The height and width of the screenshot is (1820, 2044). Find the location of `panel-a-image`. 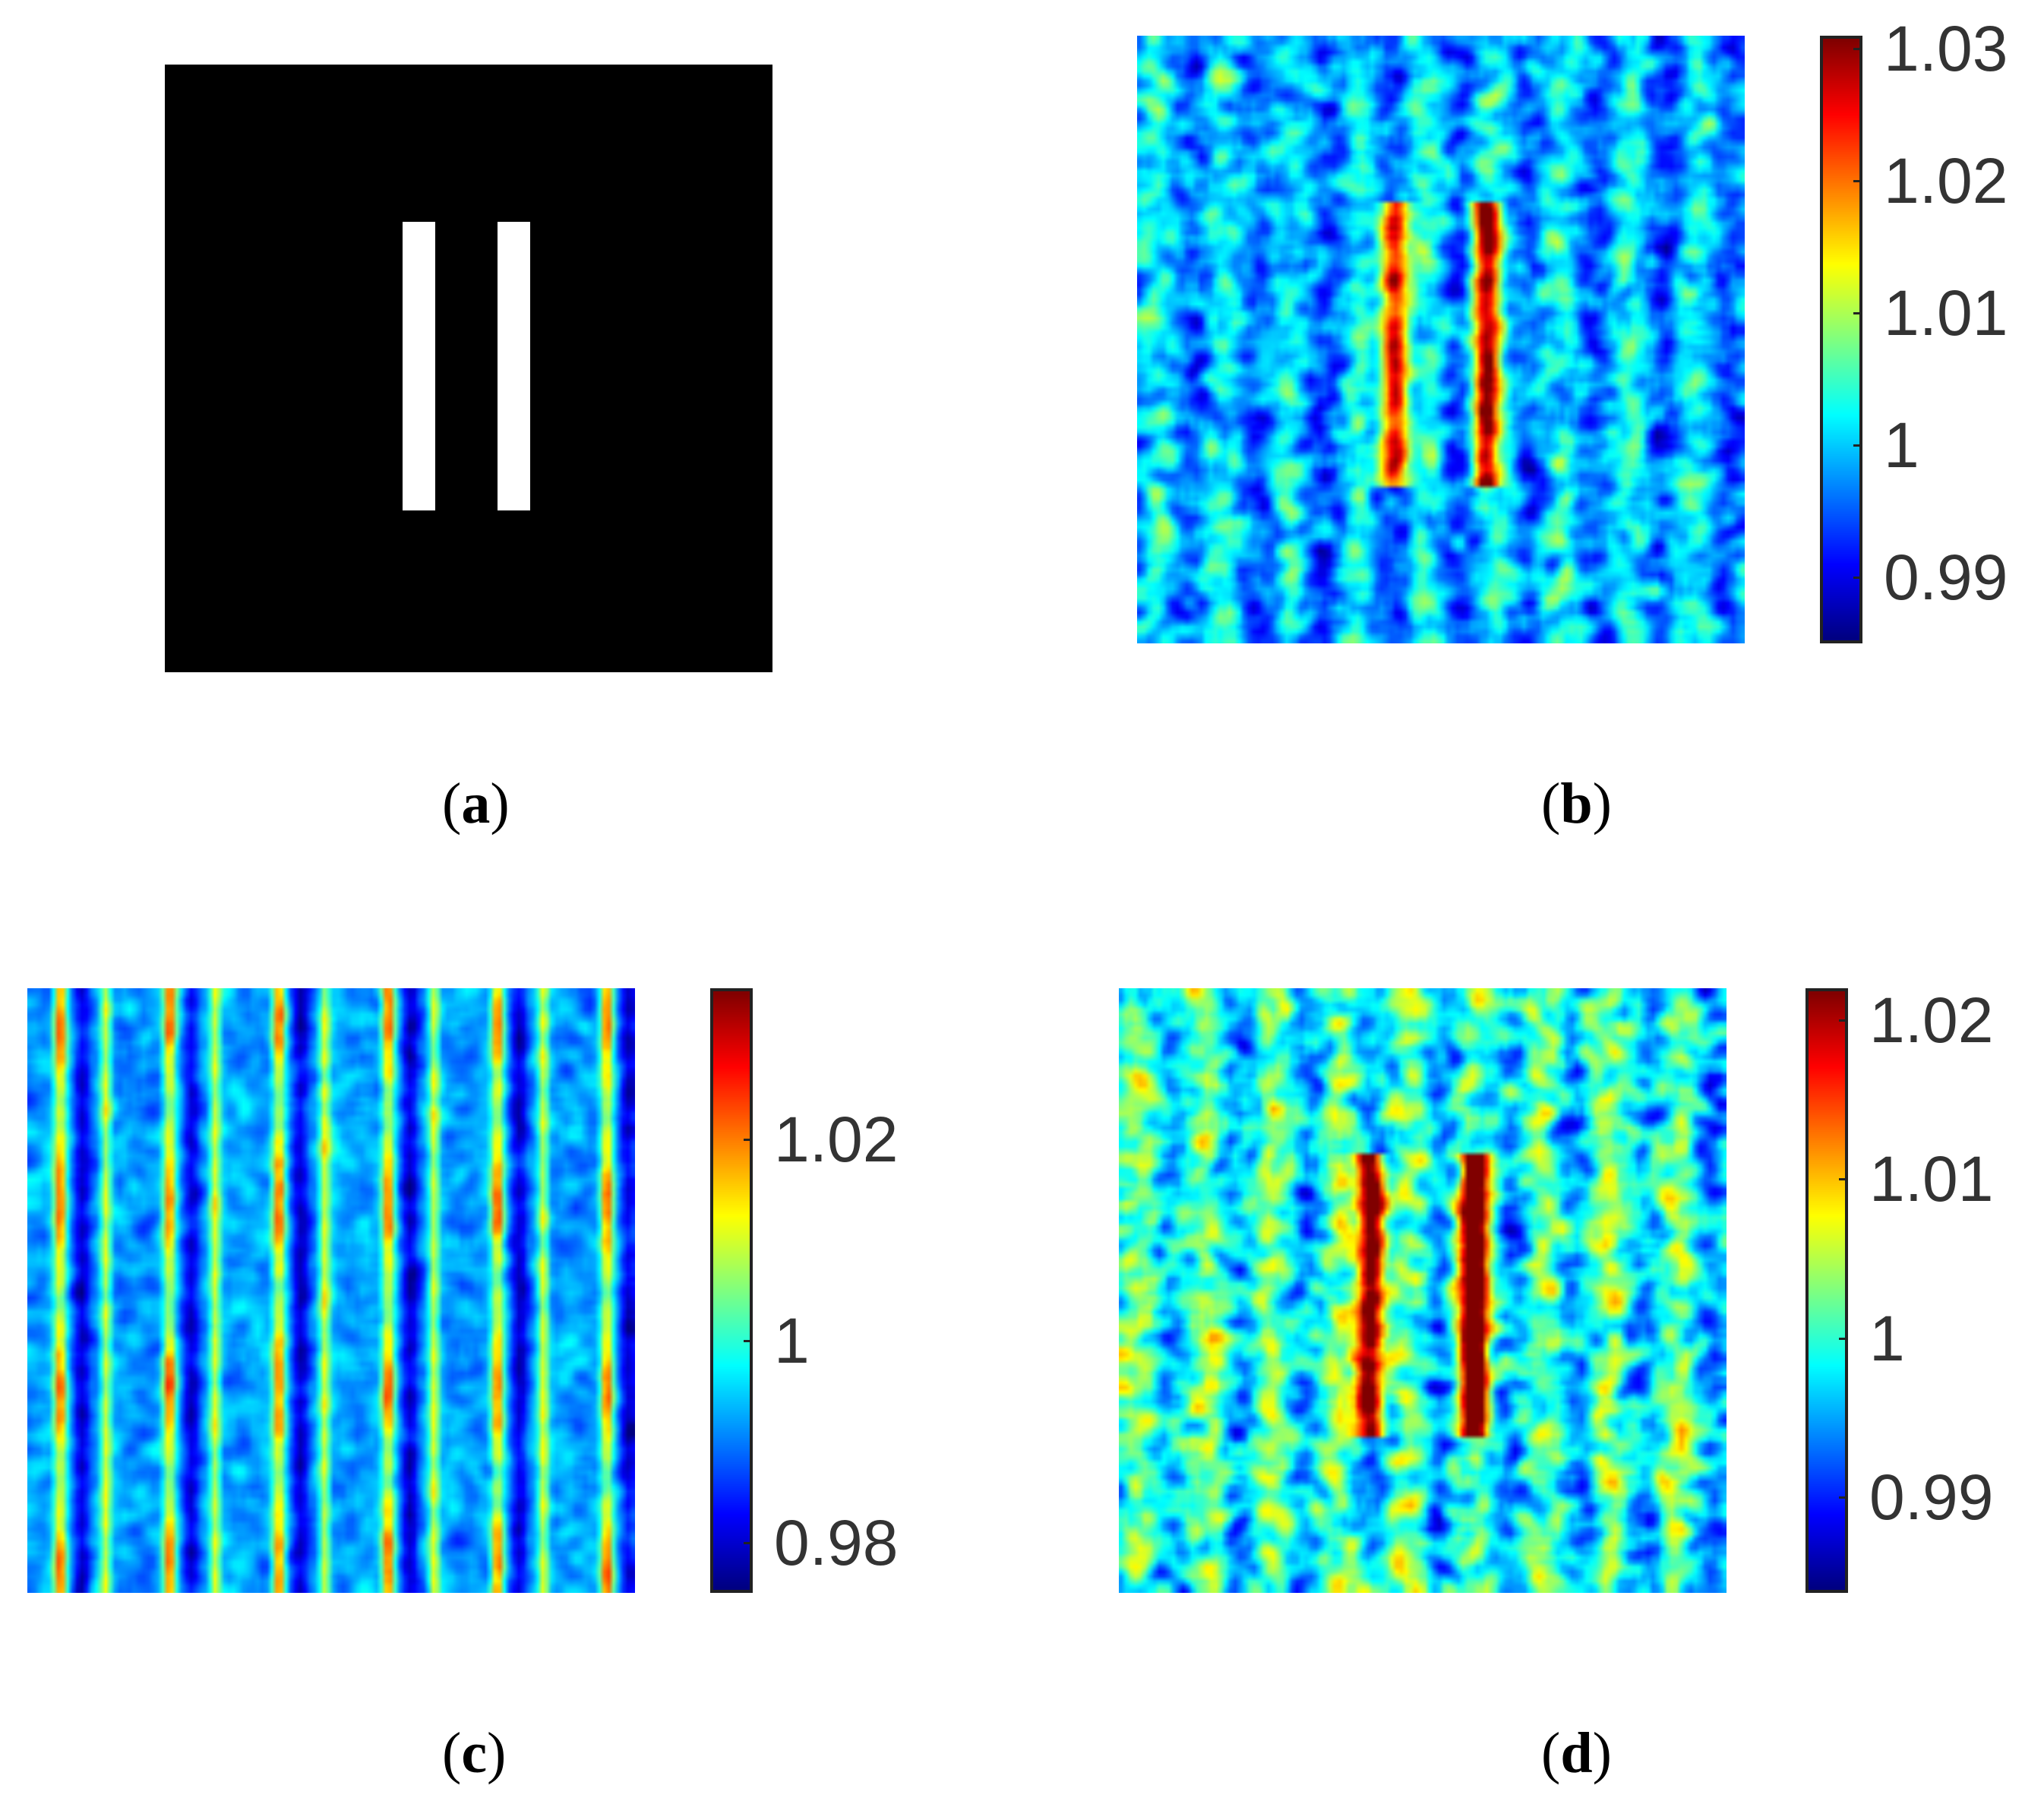

panel-a-image is located at coordinates (468, 368).